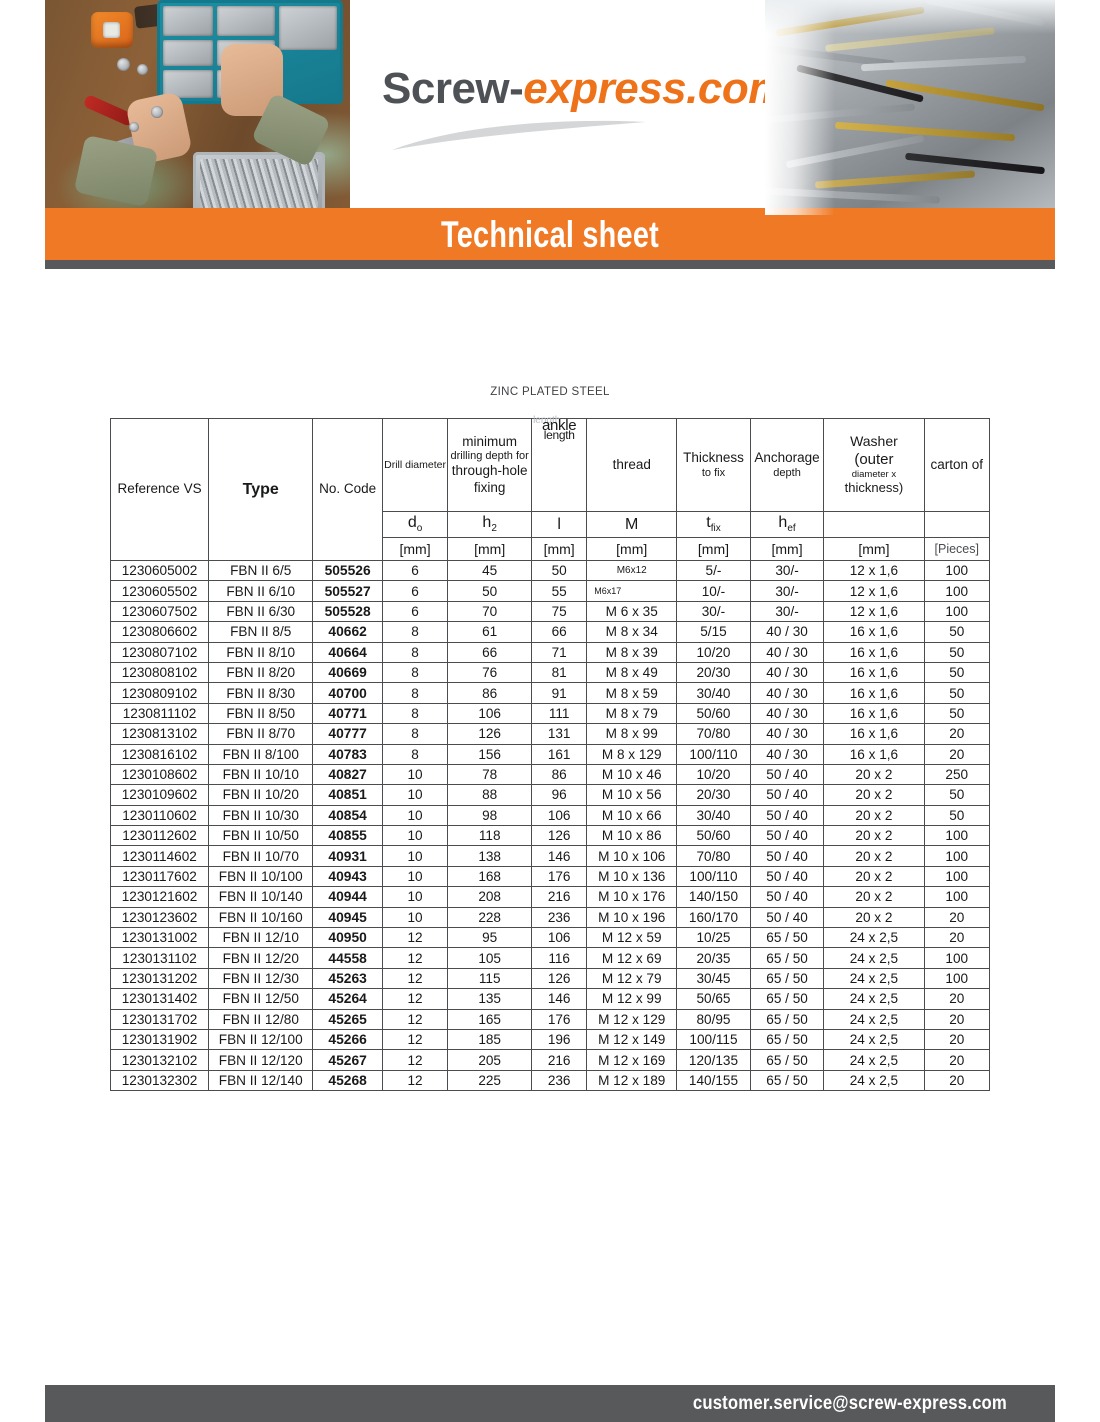 This screenshot has width=1100, height=1422. Describe the element at coordinates (159, 774) in the screenshot. I see `cell-reference: 1230108602` at that location.